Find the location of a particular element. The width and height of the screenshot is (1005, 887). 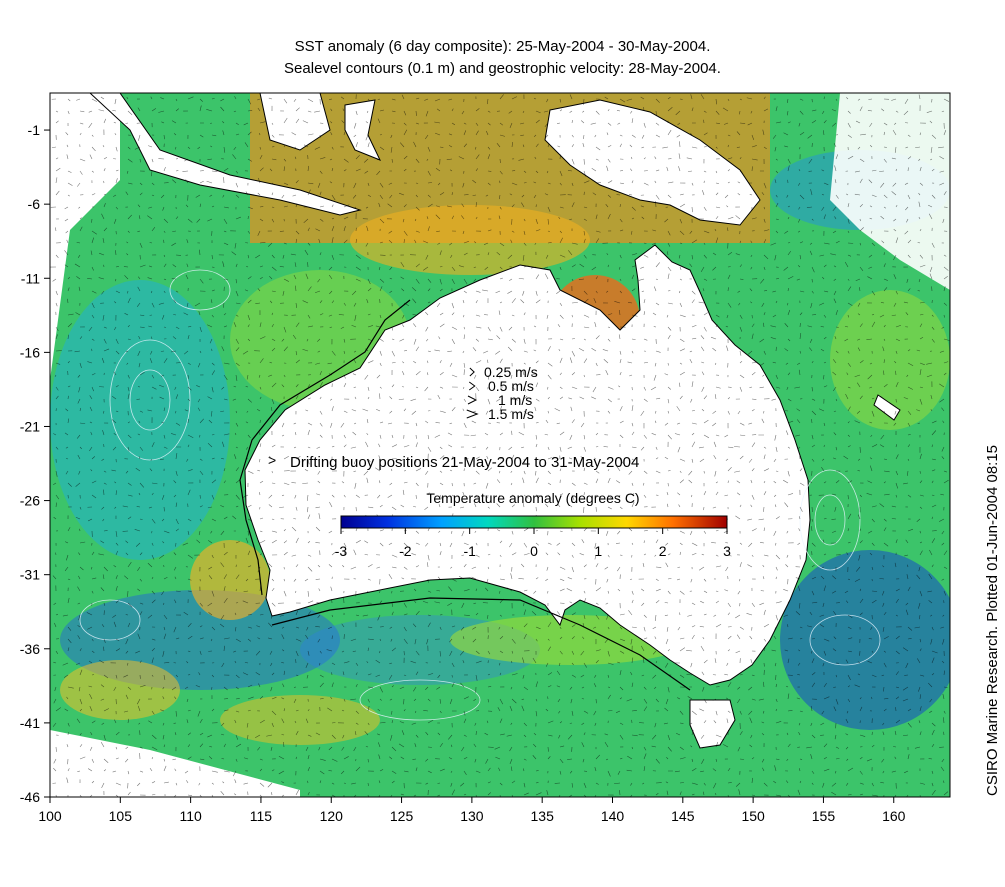

y-tick-label: -41 is located at coordinates (30, 723).